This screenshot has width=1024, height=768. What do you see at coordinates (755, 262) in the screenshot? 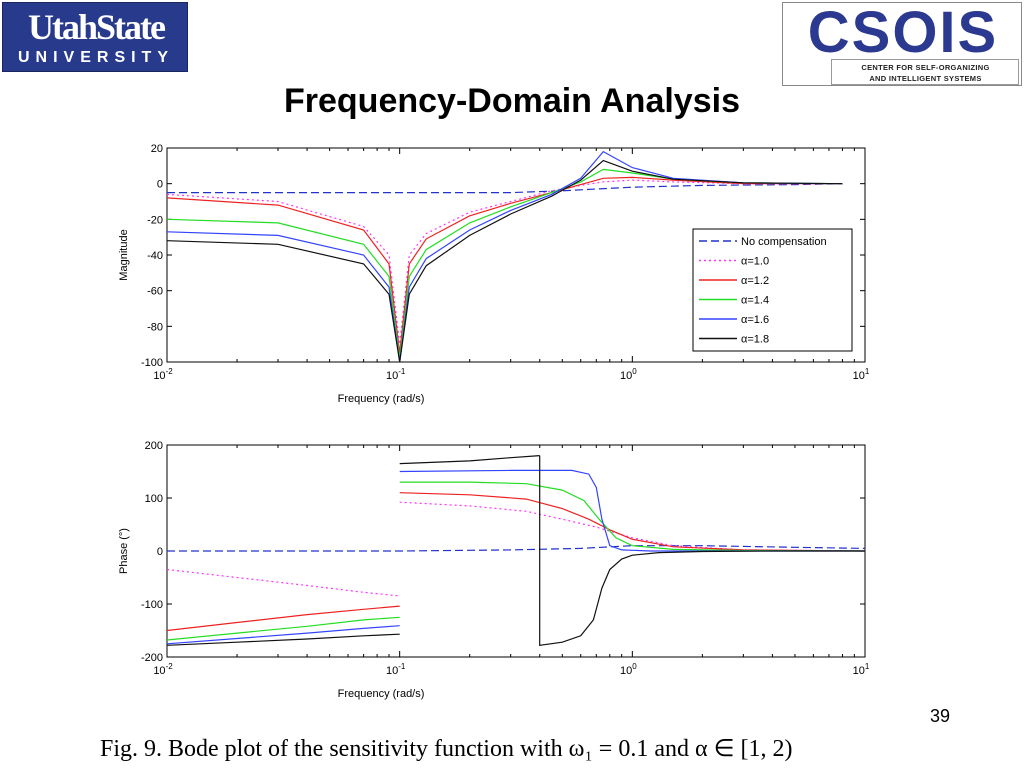
I see `legend-entry: α=1.0` at bounding box center [755, 262].